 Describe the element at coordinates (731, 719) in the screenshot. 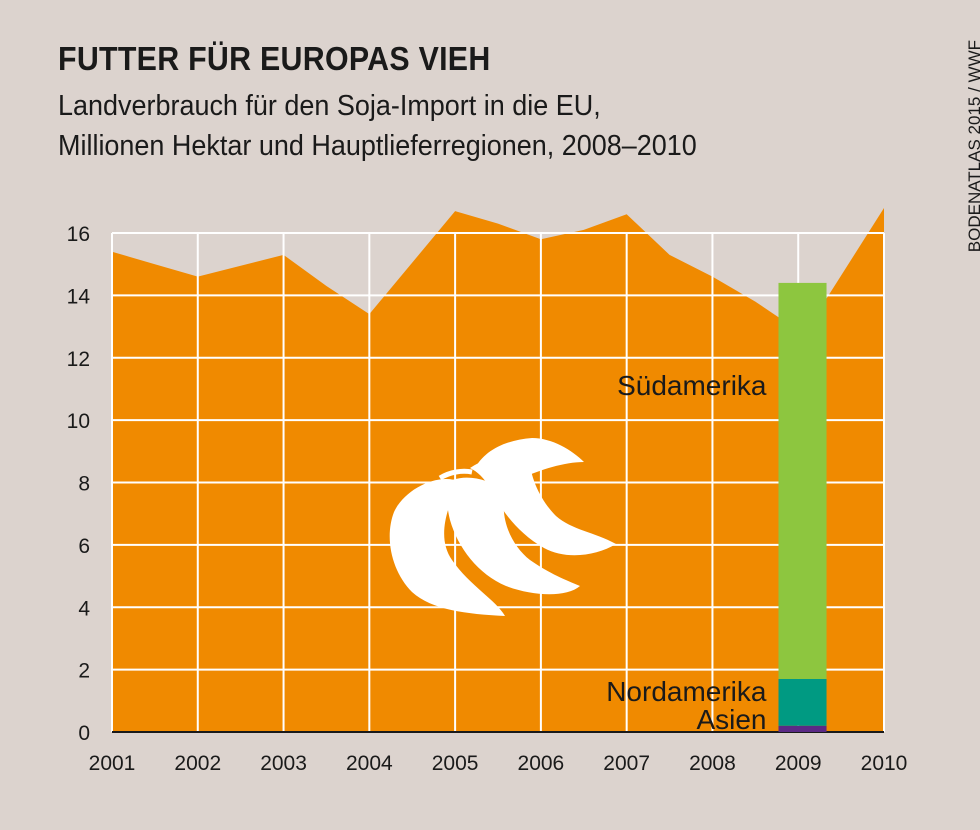

I see `segment-label-asien: Asien` at that location.